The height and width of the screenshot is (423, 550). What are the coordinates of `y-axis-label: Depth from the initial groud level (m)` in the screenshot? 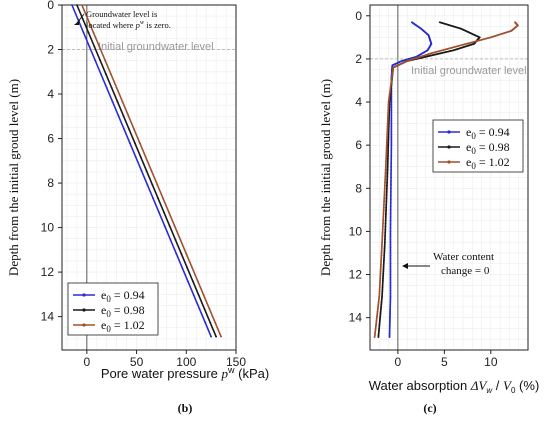 It's located at (13, 177).